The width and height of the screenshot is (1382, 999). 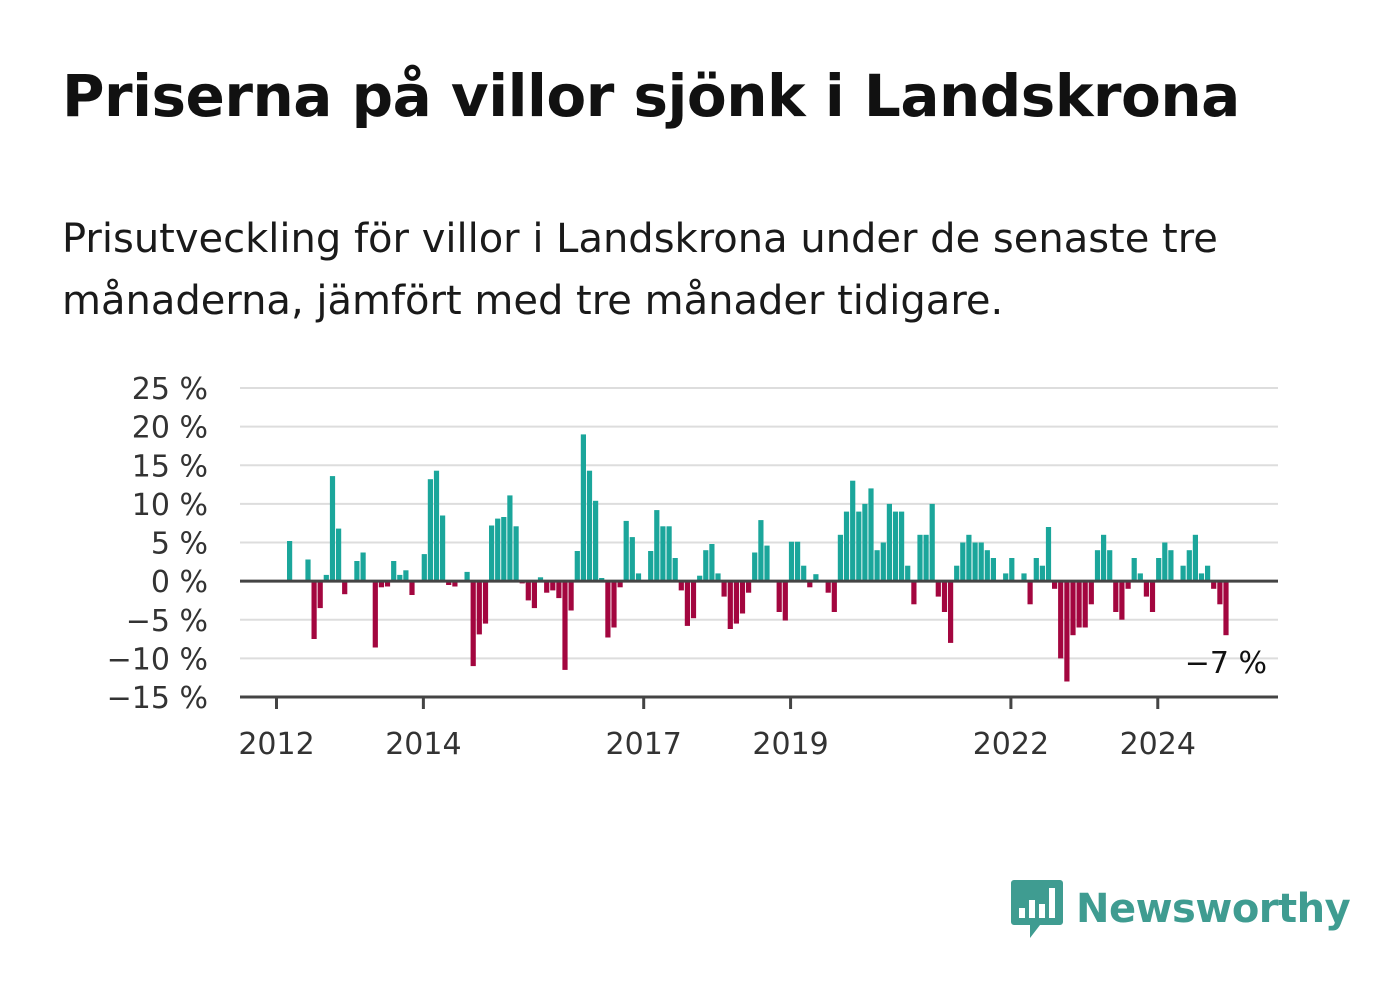 What do you see at coordinates (157, 698) in the screenshot?
I see `y-tick-label: −15 %` at bounding box center [157, 698].